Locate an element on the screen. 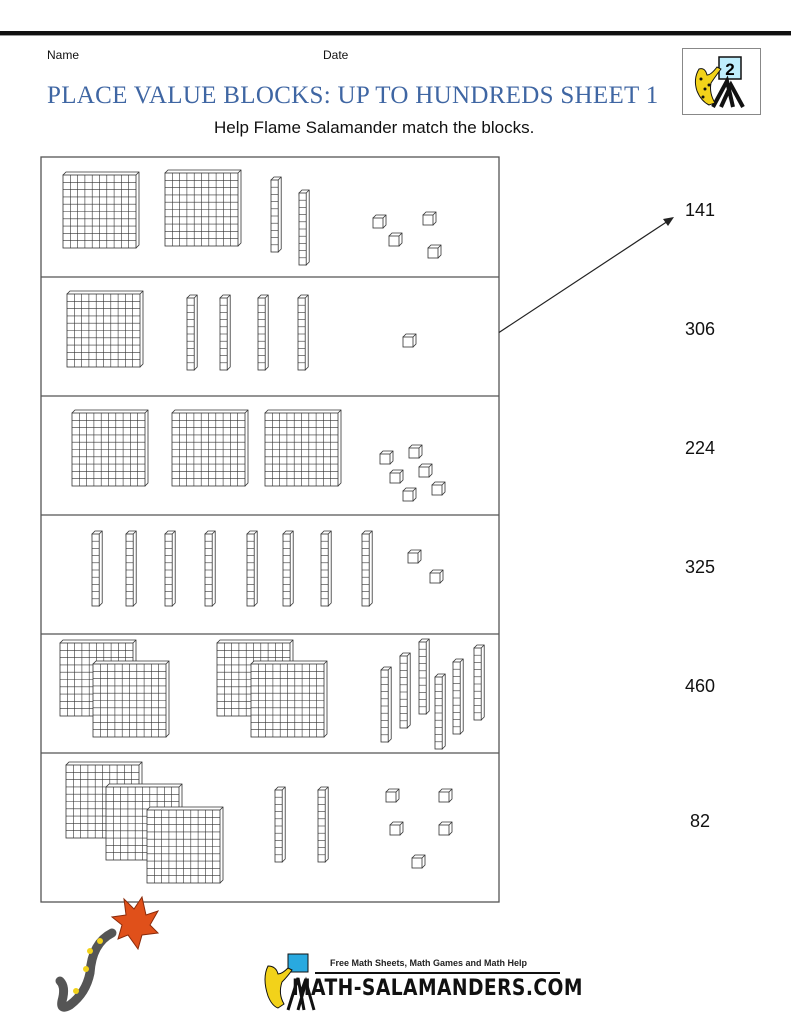 The height and width of the screenshot is (1024, 791). salamander-logo: 2 is located at coordinates (721, 81).